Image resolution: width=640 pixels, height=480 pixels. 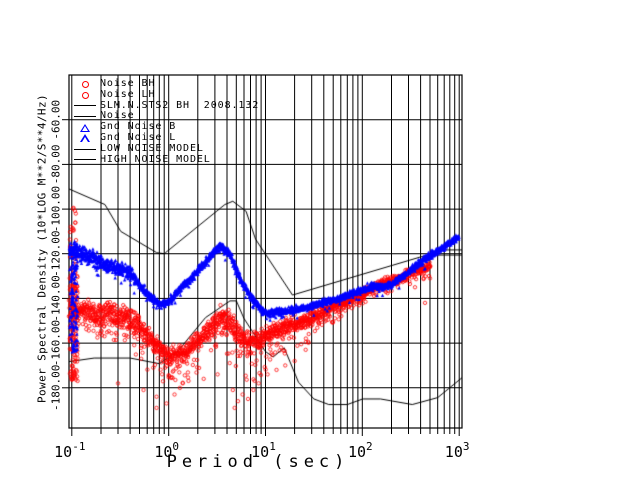 What do you see at coordinates (155, 159) in the screenshot?
I see `legend-label: HIGH NOISE MODEL` at bounding box center [155, 159].